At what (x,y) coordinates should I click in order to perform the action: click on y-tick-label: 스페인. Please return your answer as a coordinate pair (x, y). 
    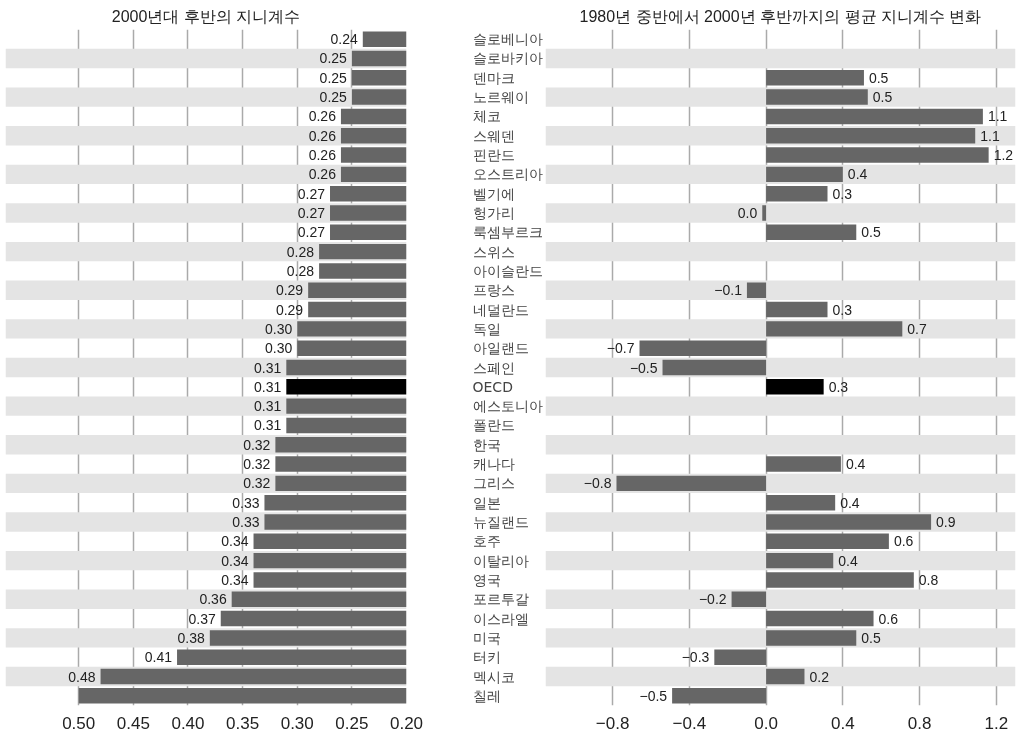
    Looking at the image, I should click on (493, 367).